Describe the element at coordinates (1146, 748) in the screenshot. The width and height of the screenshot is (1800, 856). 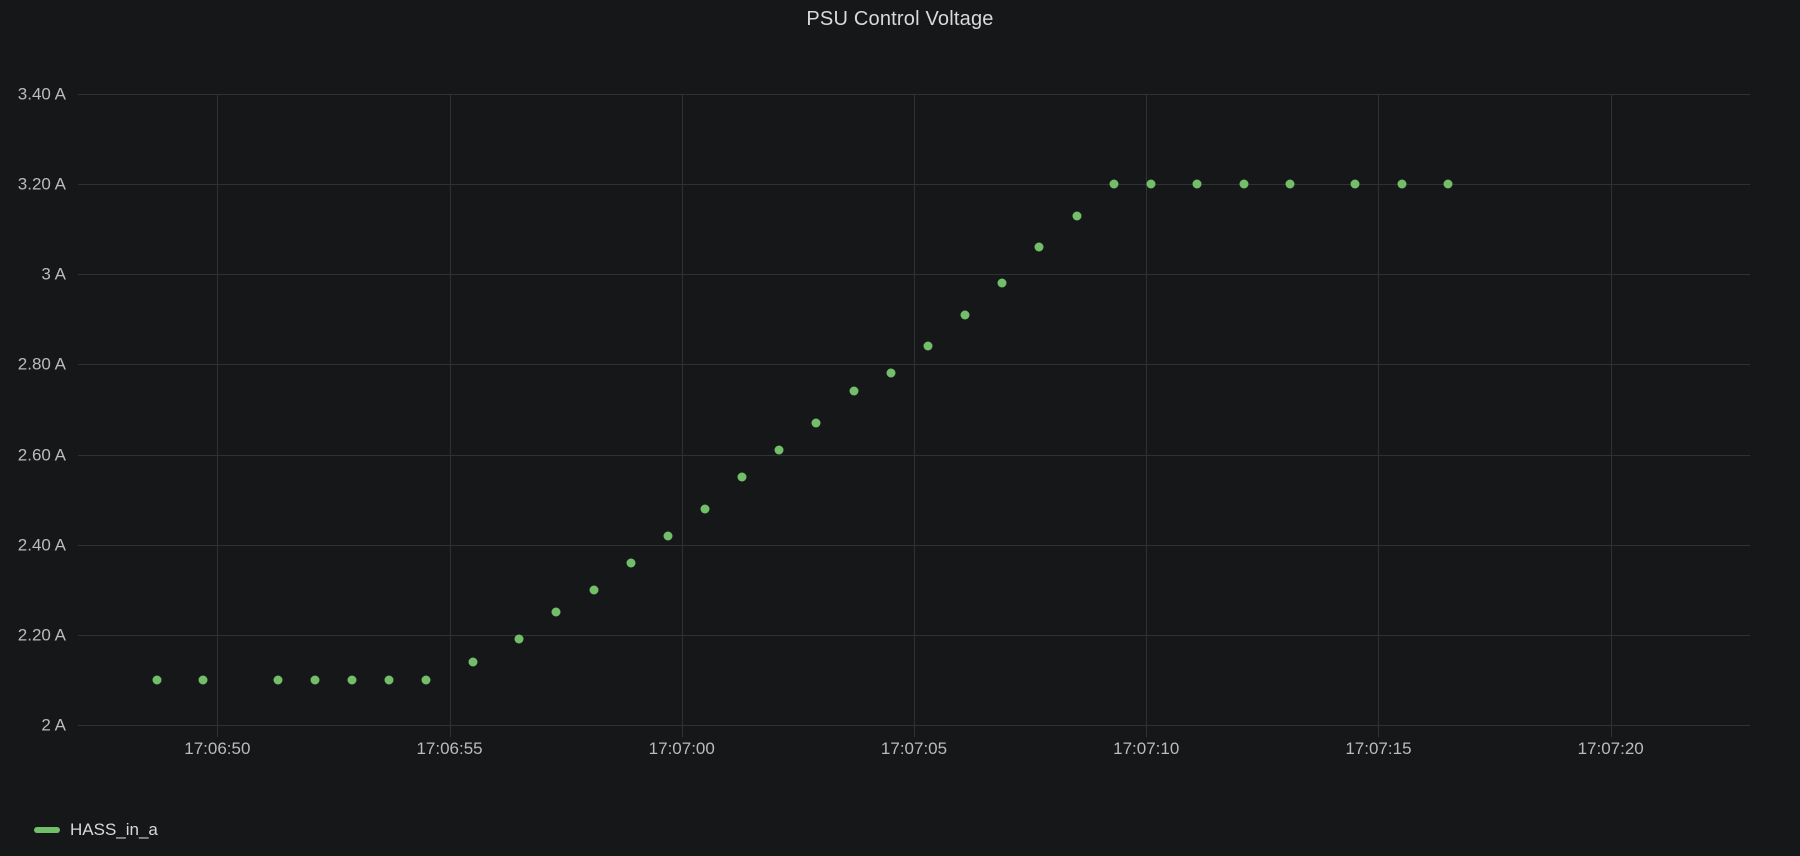
I see `x-axis-tick-label: 17:07:10` at that location.